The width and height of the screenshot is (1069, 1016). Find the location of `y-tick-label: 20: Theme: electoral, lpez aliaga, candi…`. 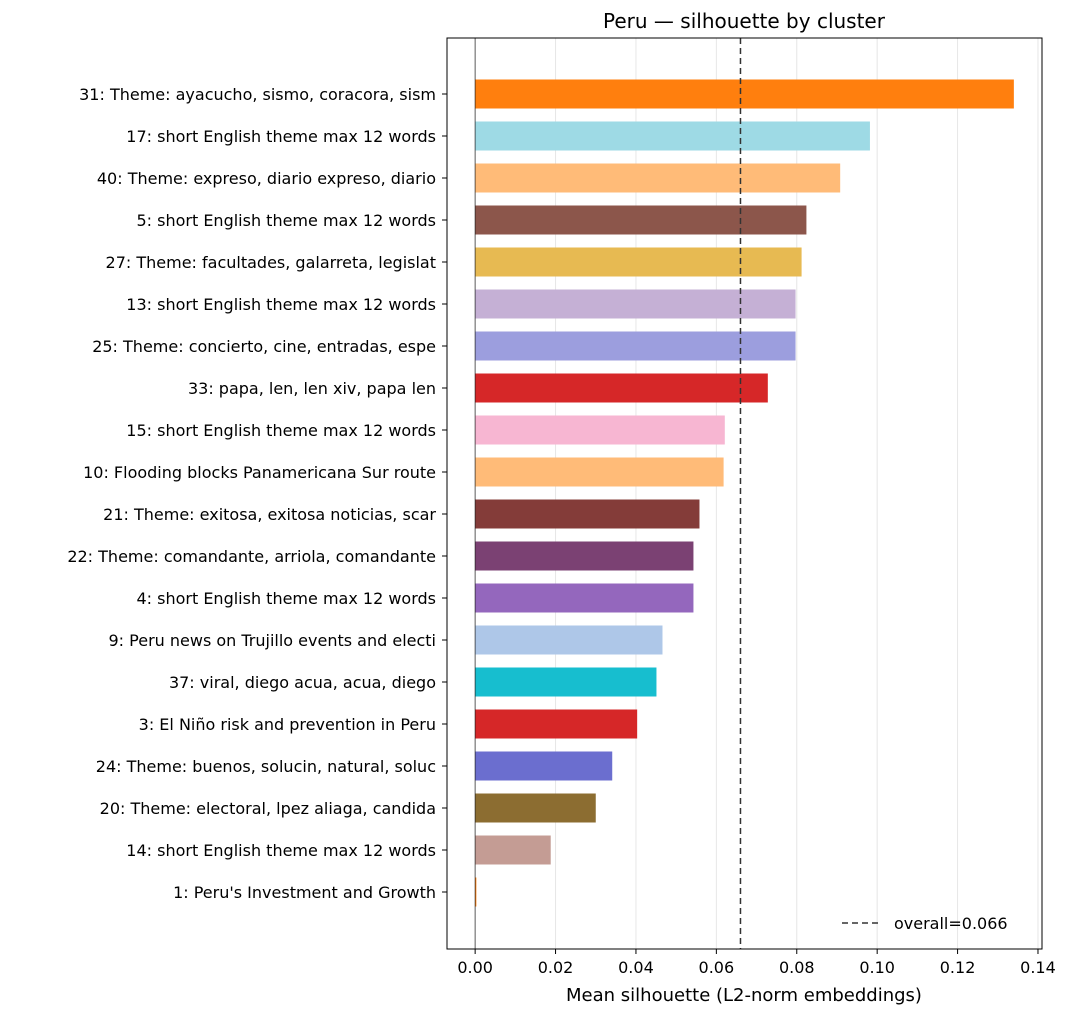

y-tick-label: 20: Theme: electoral, lpez aliaga, candi… is located at coordinates (268, 808).